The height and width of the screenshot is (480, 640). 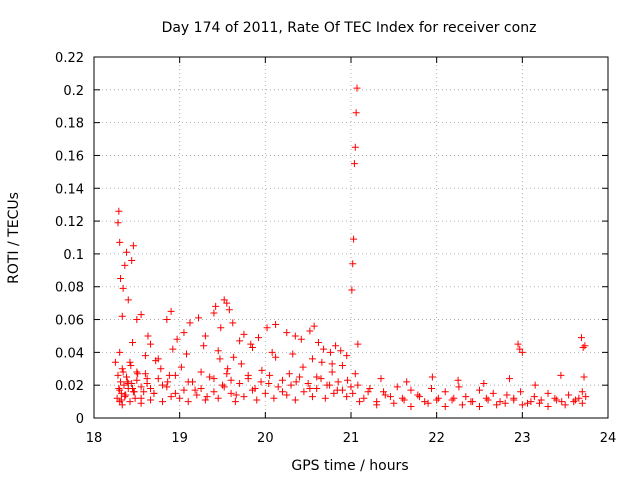 What do you see at coordinates (69, 353) in the screenshot?
I see `y-tick-label: 0.04` at bounding box center [69, 353].